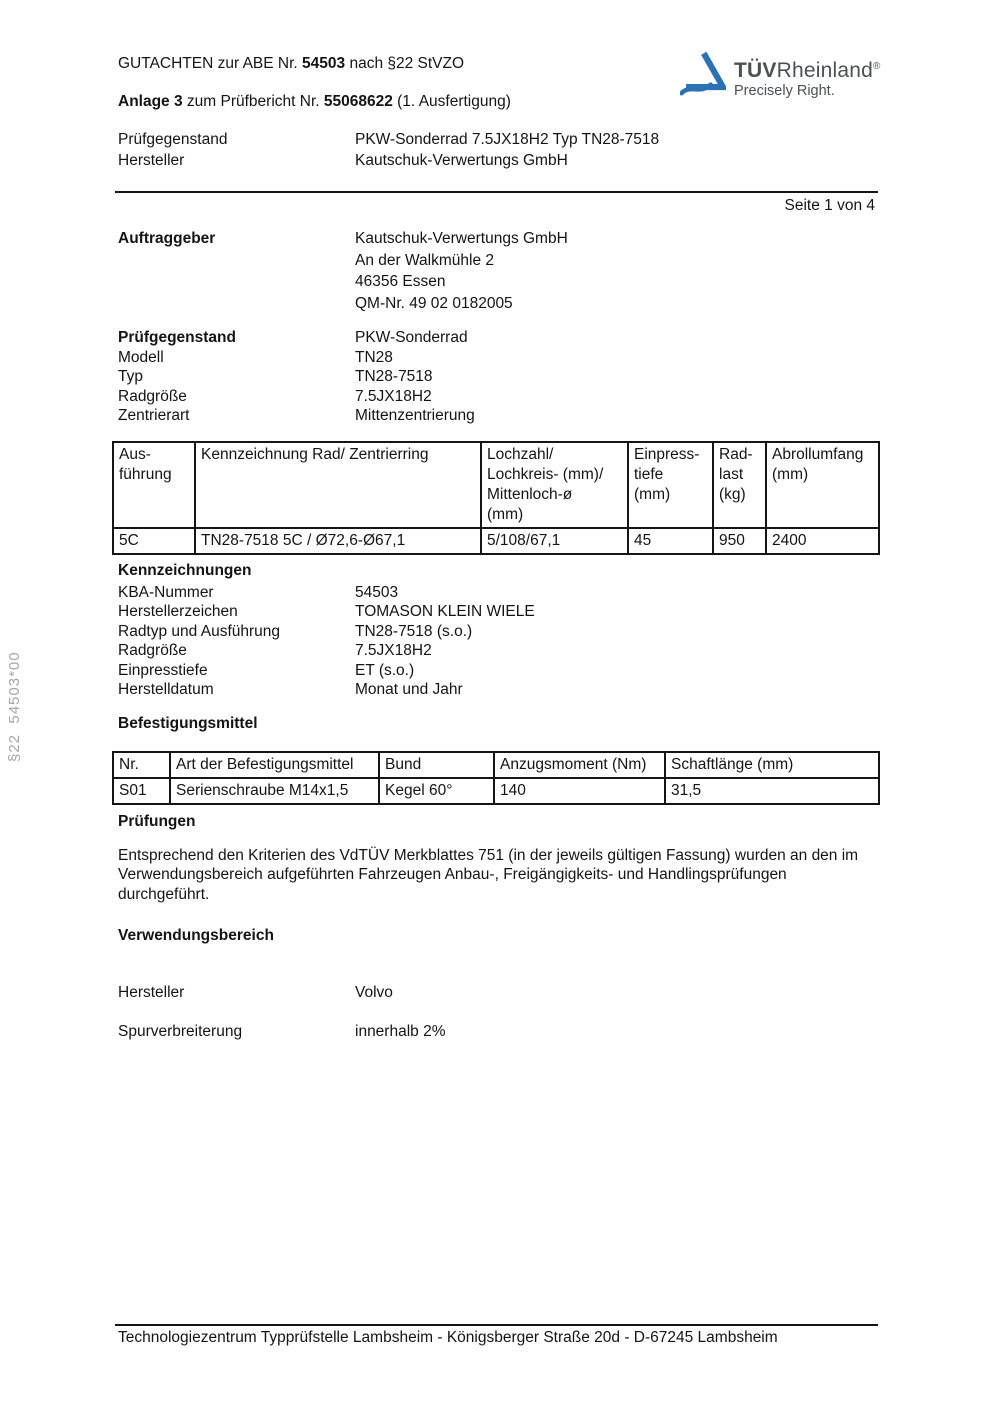 The width and height of the screenshot is (992, 1404). Describe the element at coordinates (424, 260) in the screenshot. I see `client-line: An der Walkmühle 2` at that location.